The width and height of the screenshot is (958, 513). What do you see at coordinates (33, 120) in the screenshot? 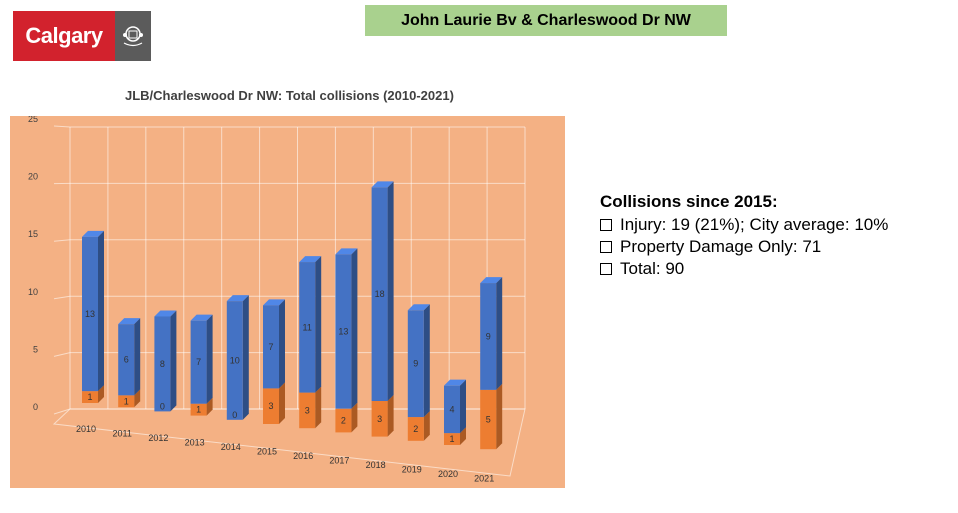
I see `y-tick-label: 25` at bounding box center [33, 120].